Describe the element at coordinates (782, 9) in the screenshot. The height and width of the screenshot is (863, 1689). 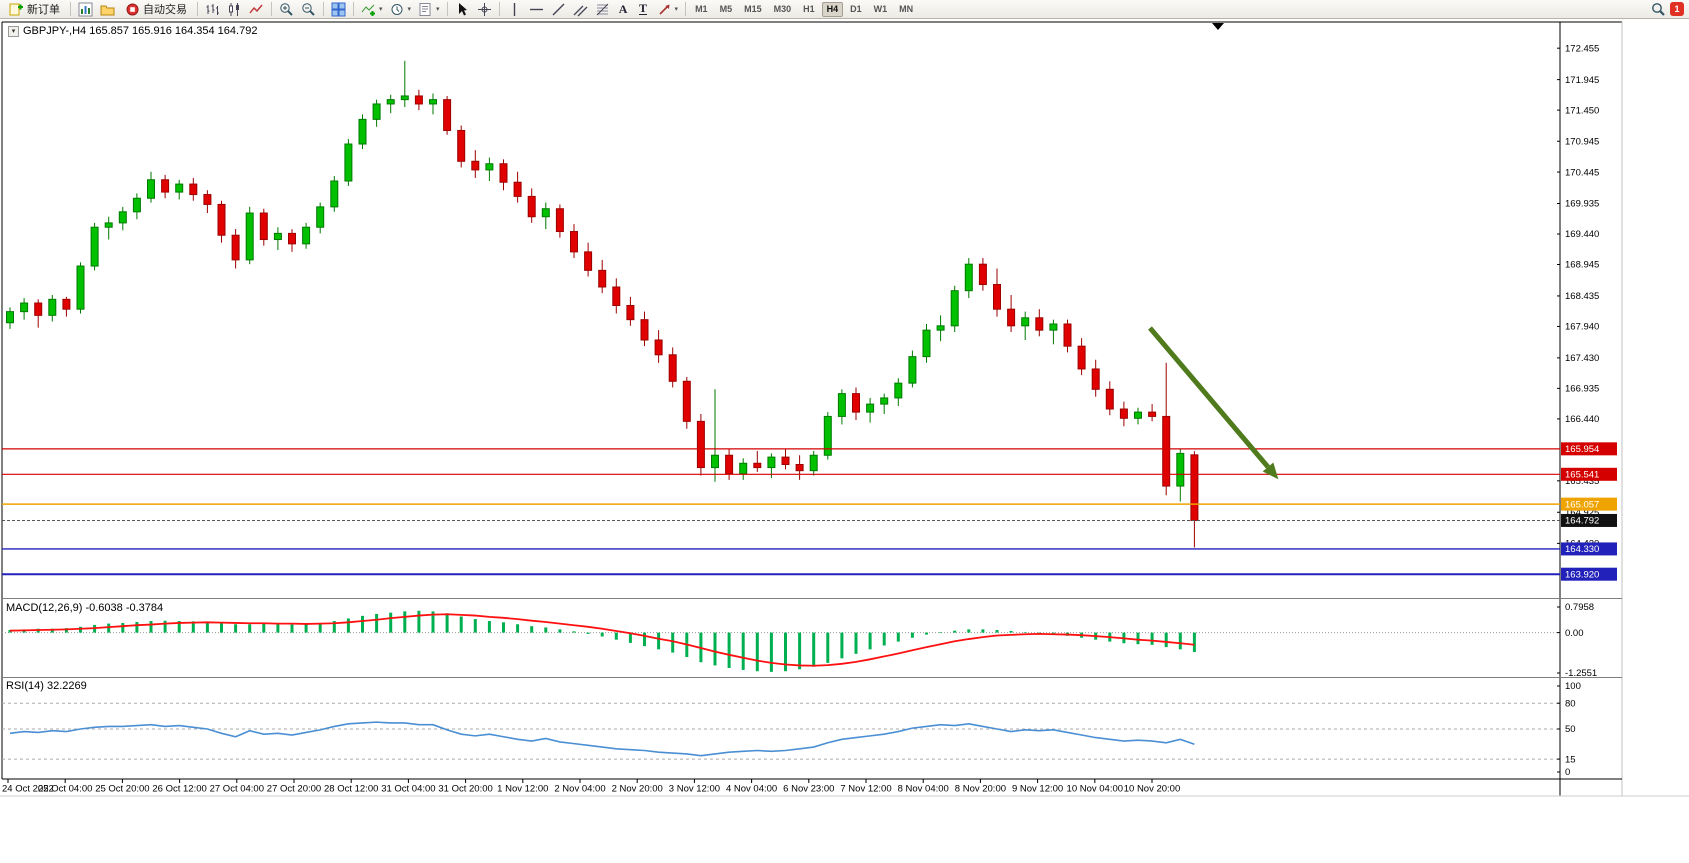
I see `timeframe-button-m30: M30` at that location.